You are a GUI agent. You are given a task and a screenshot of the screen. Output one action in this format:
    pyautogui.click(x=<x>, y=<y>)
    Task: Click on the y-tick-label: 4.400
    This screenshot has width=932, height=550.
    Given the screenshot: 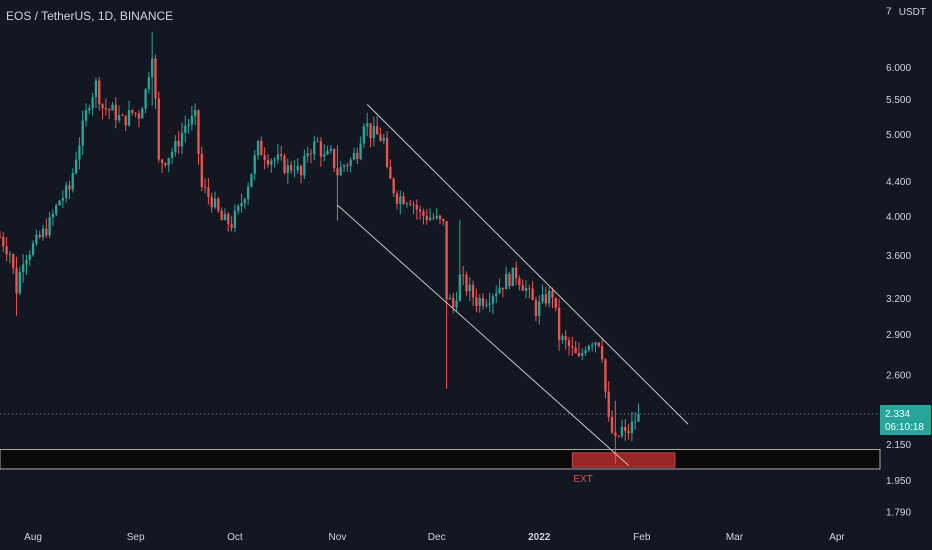 What is the action you would take?
    pyautogui.click(x=898, y=182)
    